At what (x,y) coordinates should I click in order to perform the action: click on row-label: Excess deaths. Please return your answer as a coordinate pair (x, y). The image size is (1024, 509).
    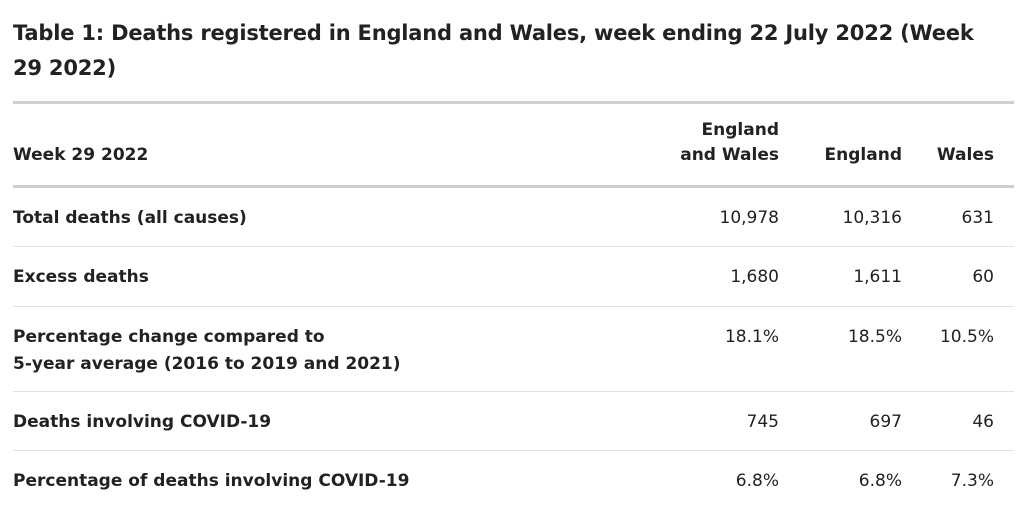
    Looking at the image, I should click on (313, 277).